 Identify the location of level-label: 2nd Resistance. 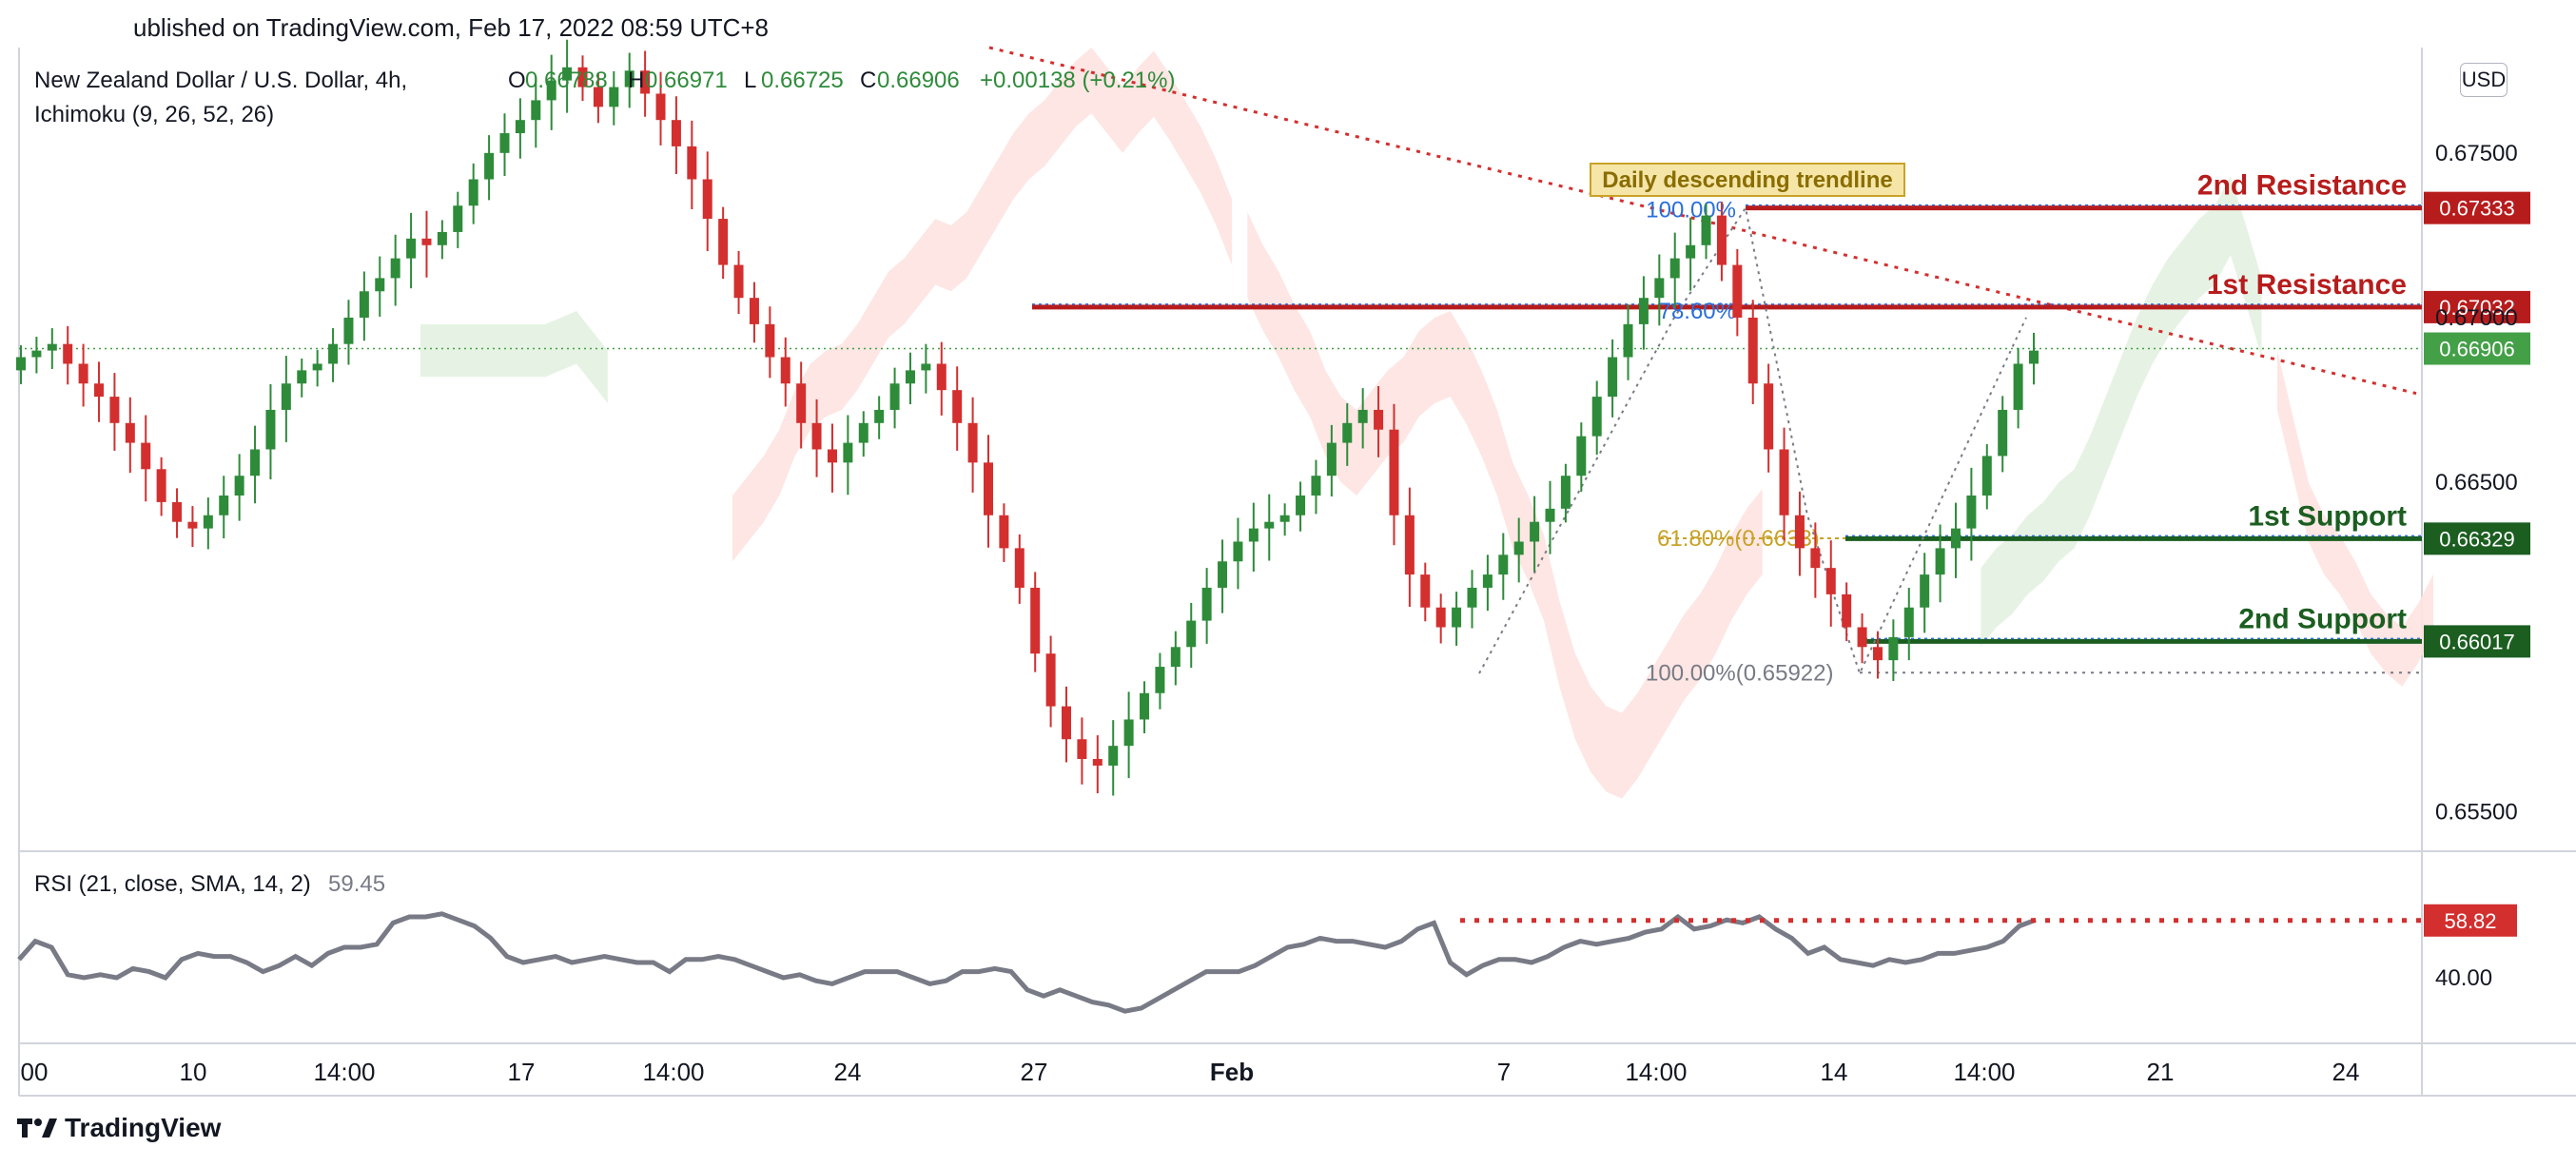
(2302, 186).